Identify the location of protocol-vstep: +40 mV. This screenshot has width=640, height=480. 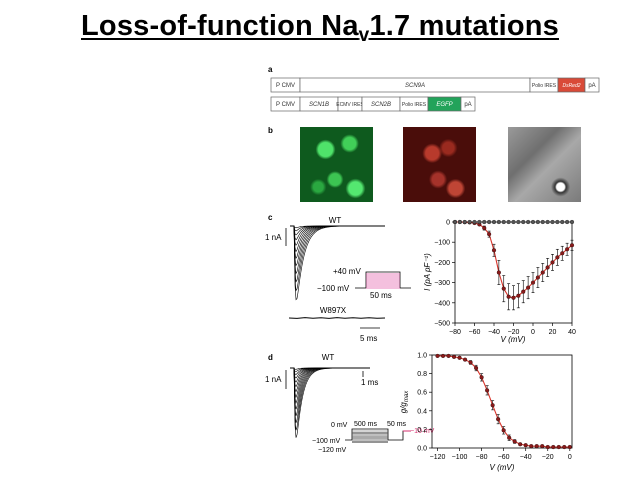
(347, 271).